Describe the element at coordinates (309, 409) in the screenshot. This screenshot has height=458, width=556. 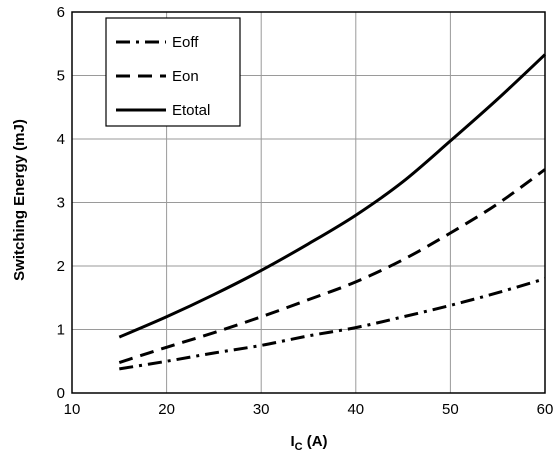
I see `x-tick-labels: 10 20 30 40 50 60` at that location.